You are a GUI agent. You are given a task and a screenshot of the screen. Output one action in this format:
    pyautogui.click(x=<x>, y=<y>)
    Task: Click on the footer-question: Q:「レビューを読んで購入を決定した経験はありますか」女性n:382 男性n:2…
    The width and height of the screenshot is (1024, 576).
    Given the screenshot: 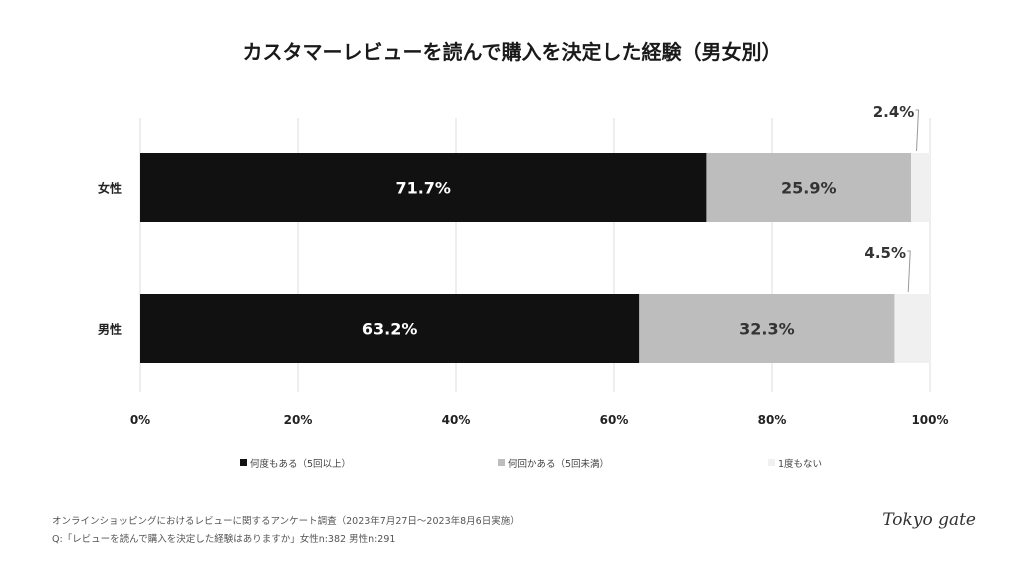 What is the action you would take?
    pyautogui.click(x=224, y=539)
    